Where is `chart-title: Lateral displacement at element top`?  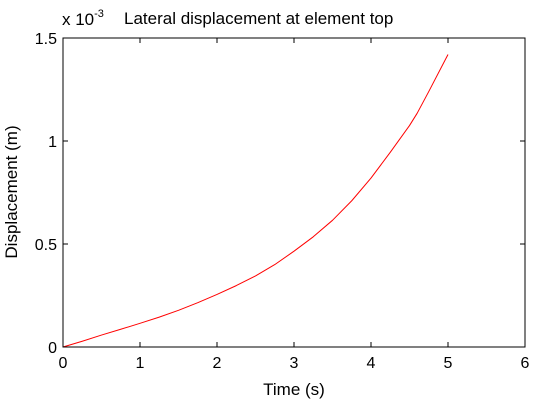
chart-title: Lateral displacement at element top is located at coordinates (258, 18).